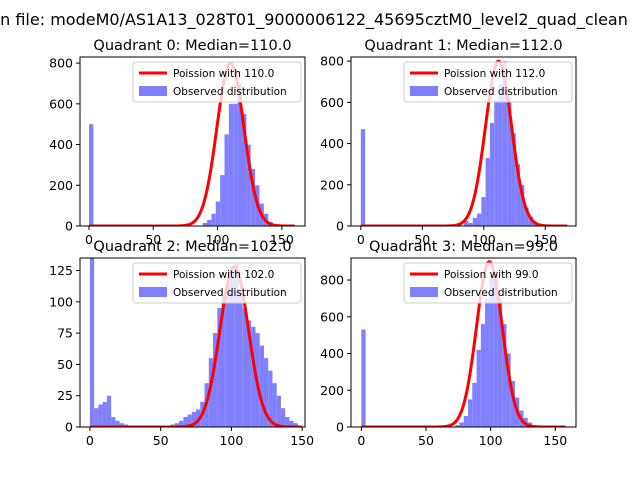 The image size is (640, 480). What do you see at coordinates (217, 82) in the screenshot?
I see `legend: Poission with 110.0 Observed distribution` at bounding box center [217, 82].